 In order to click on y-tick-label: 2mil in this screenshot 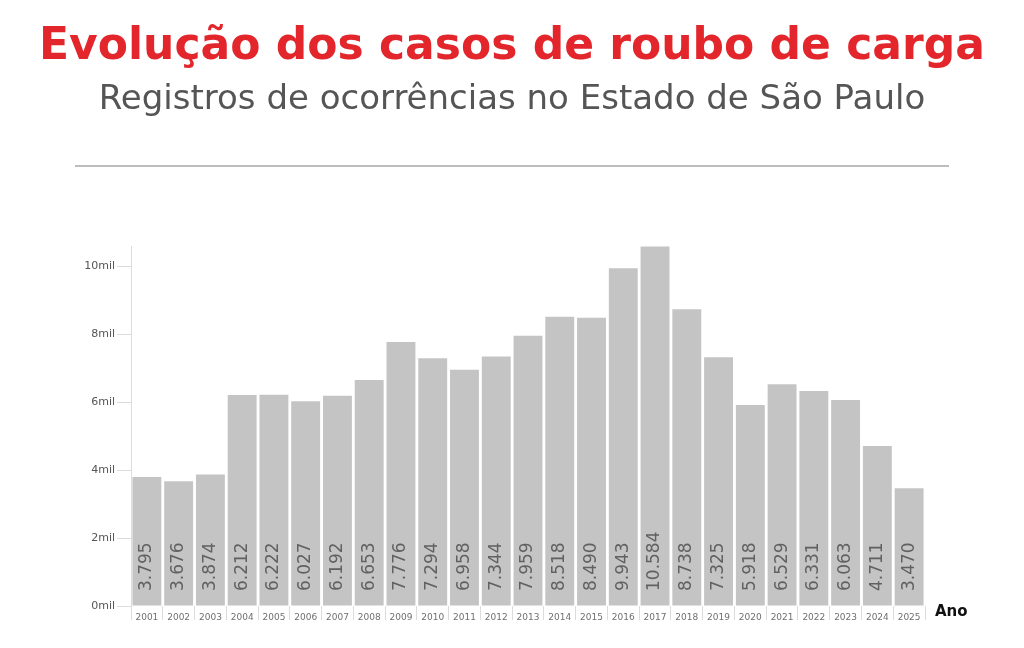, I will do `click(103, 537)`.